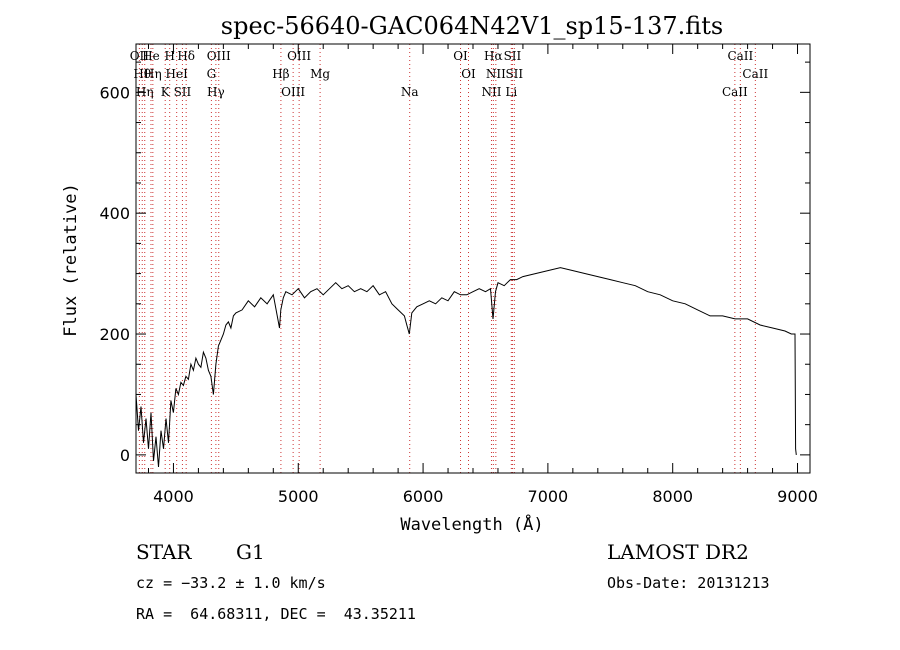 The width and height of the screenshot is (900, 650). What do you see at coordinates (797, 496) in the screenshot?
I see `x-tick-label: 9000` at bounding box center [797, 496].